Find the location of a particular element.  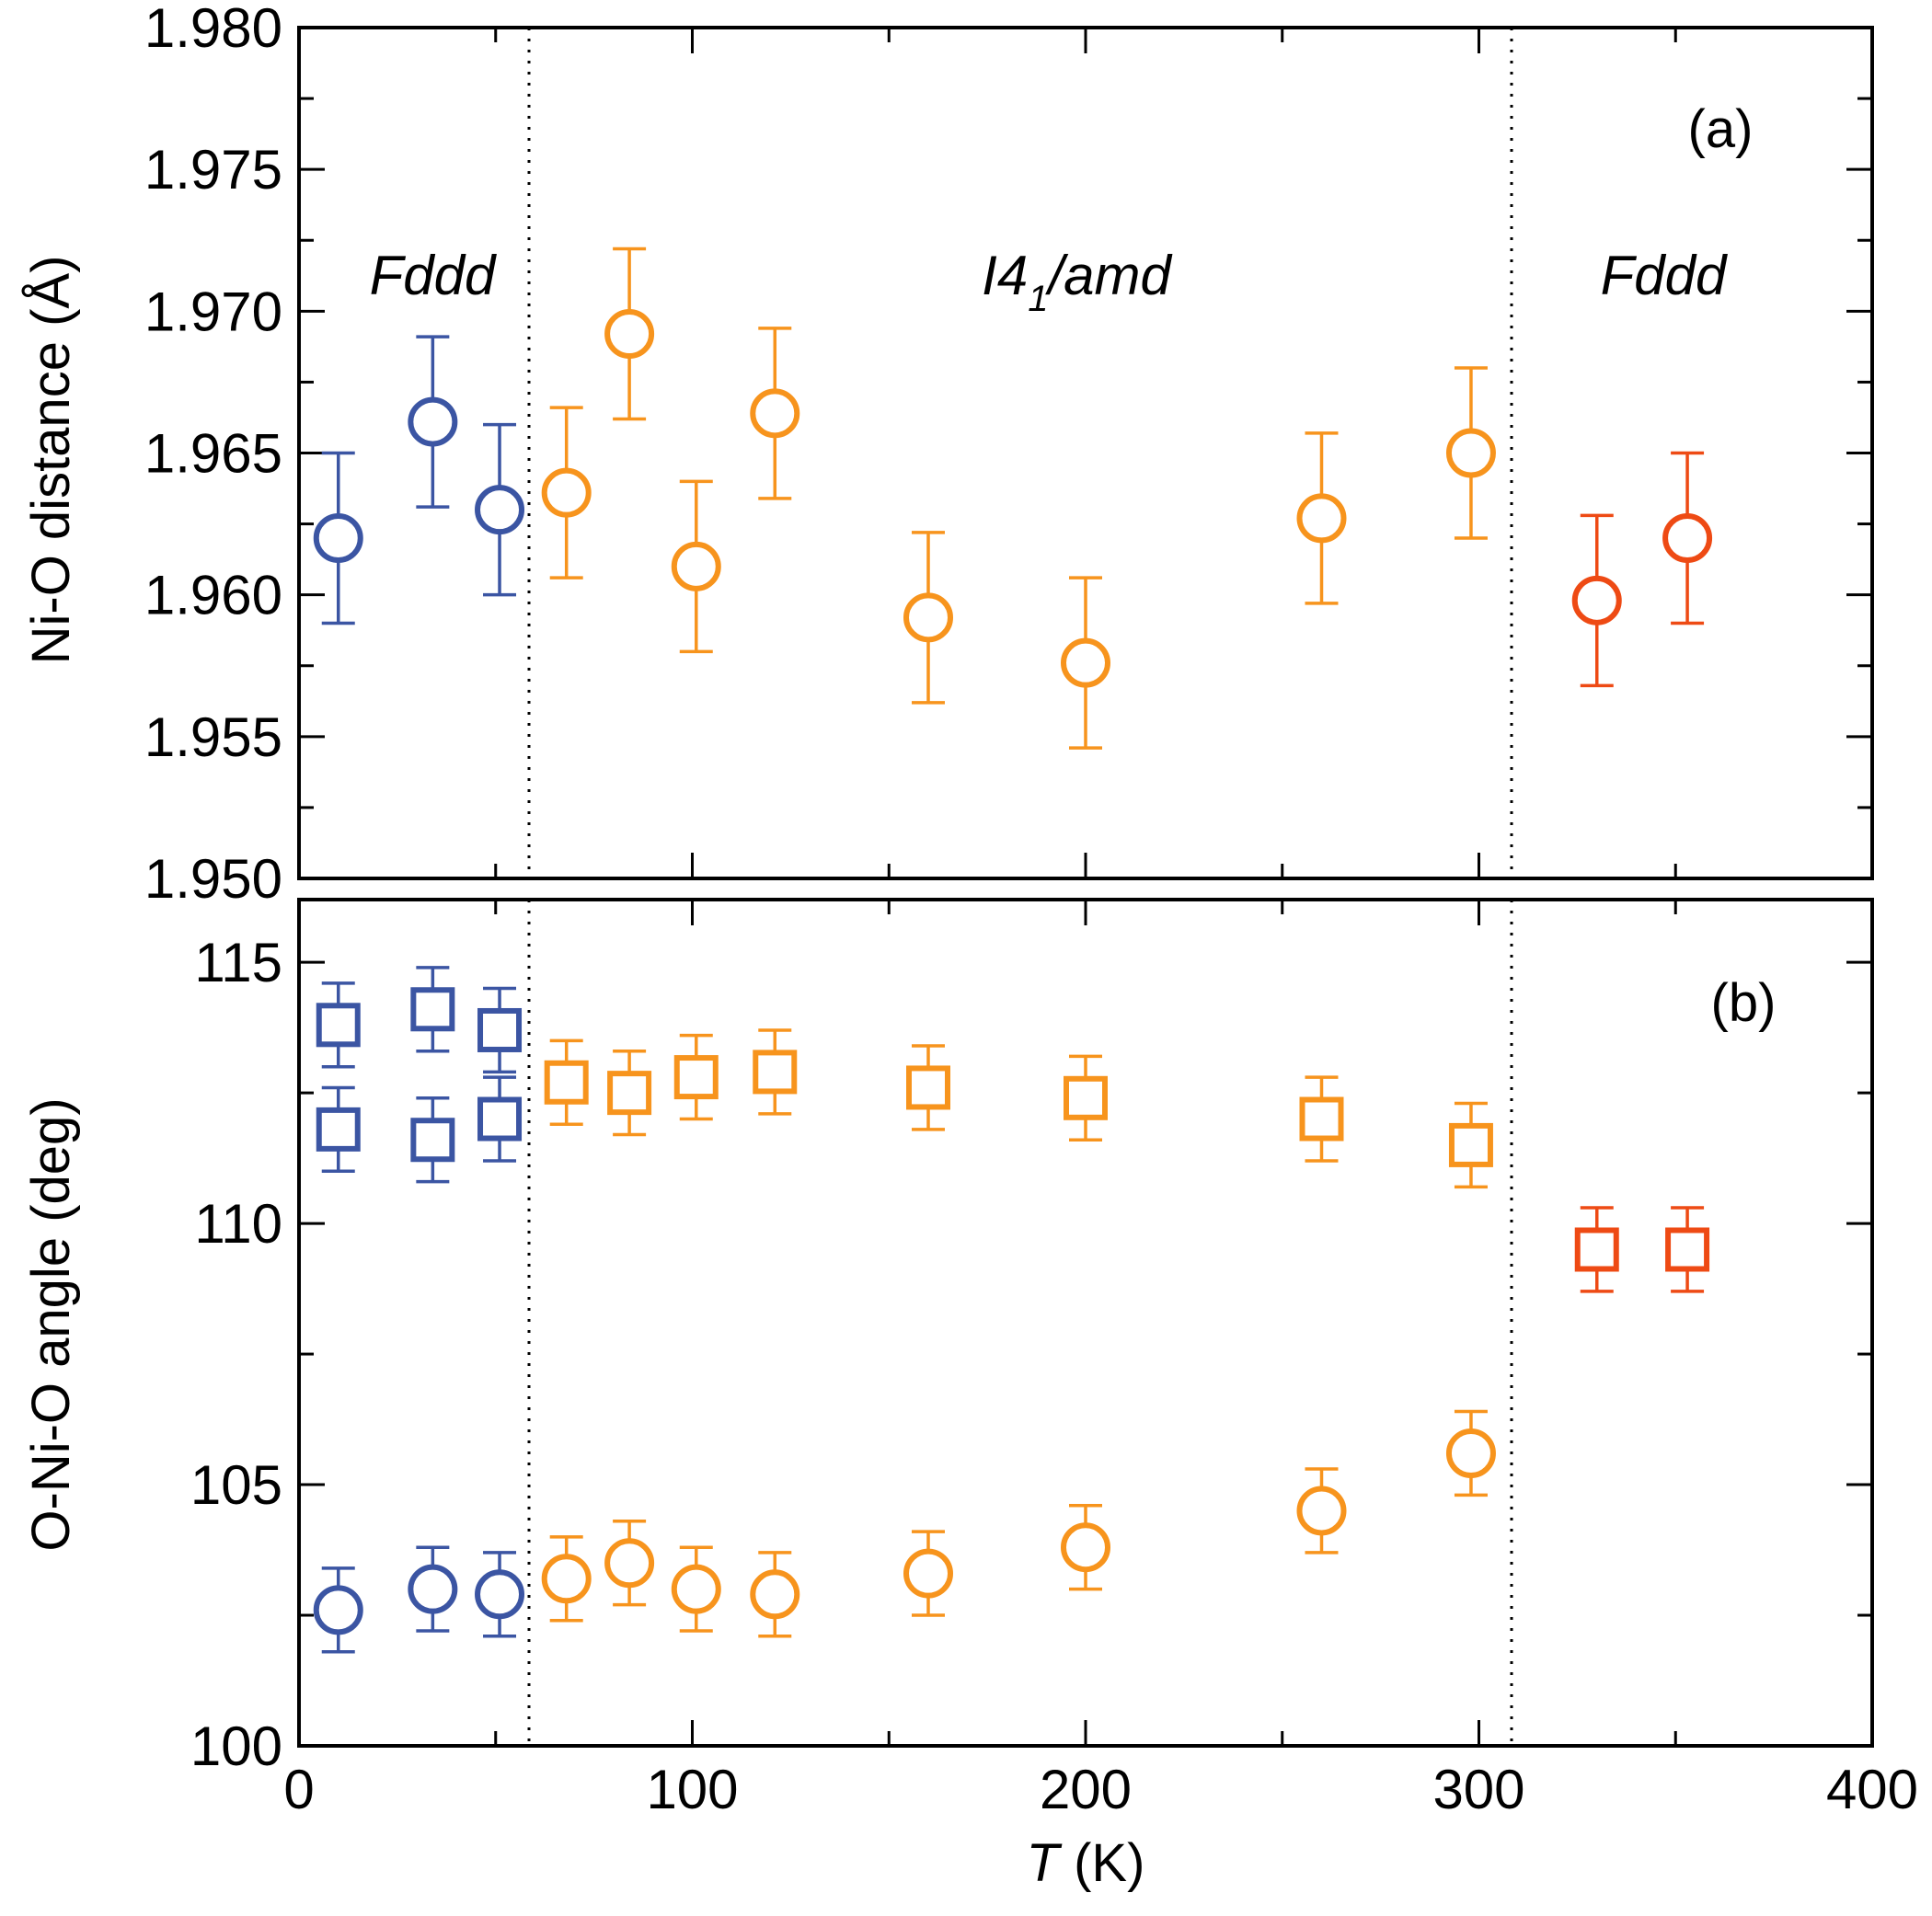

series-fddd-low-t-upper is located at coordinates (419, 1020).